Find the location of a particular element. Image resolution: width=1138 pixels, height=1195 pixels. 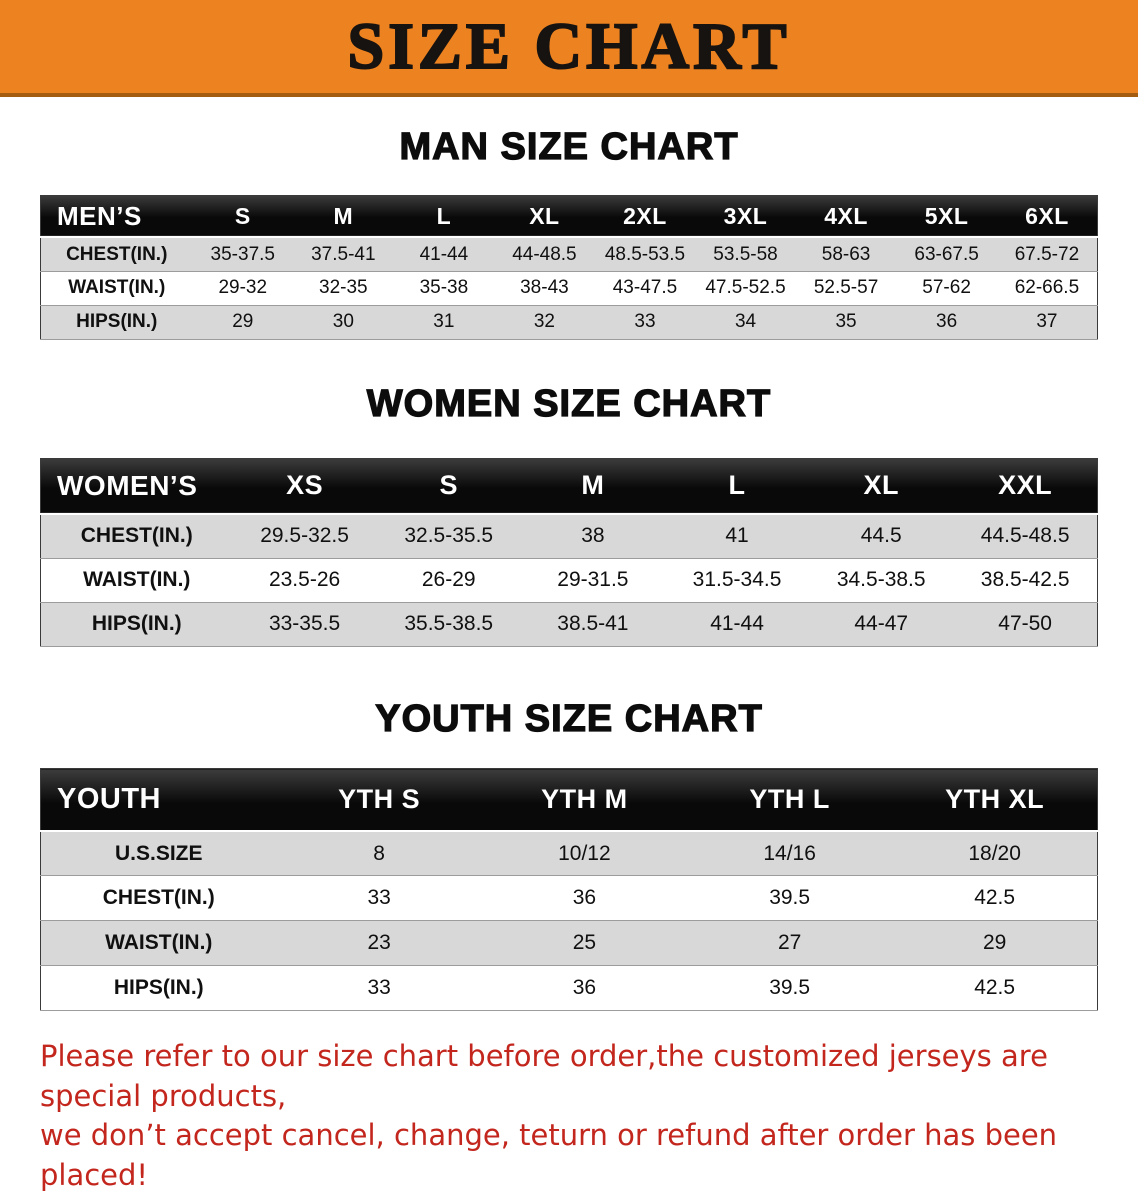

table-row: WAIST(IN.) 23 25 27 29 is located at coordinates (569, 943).